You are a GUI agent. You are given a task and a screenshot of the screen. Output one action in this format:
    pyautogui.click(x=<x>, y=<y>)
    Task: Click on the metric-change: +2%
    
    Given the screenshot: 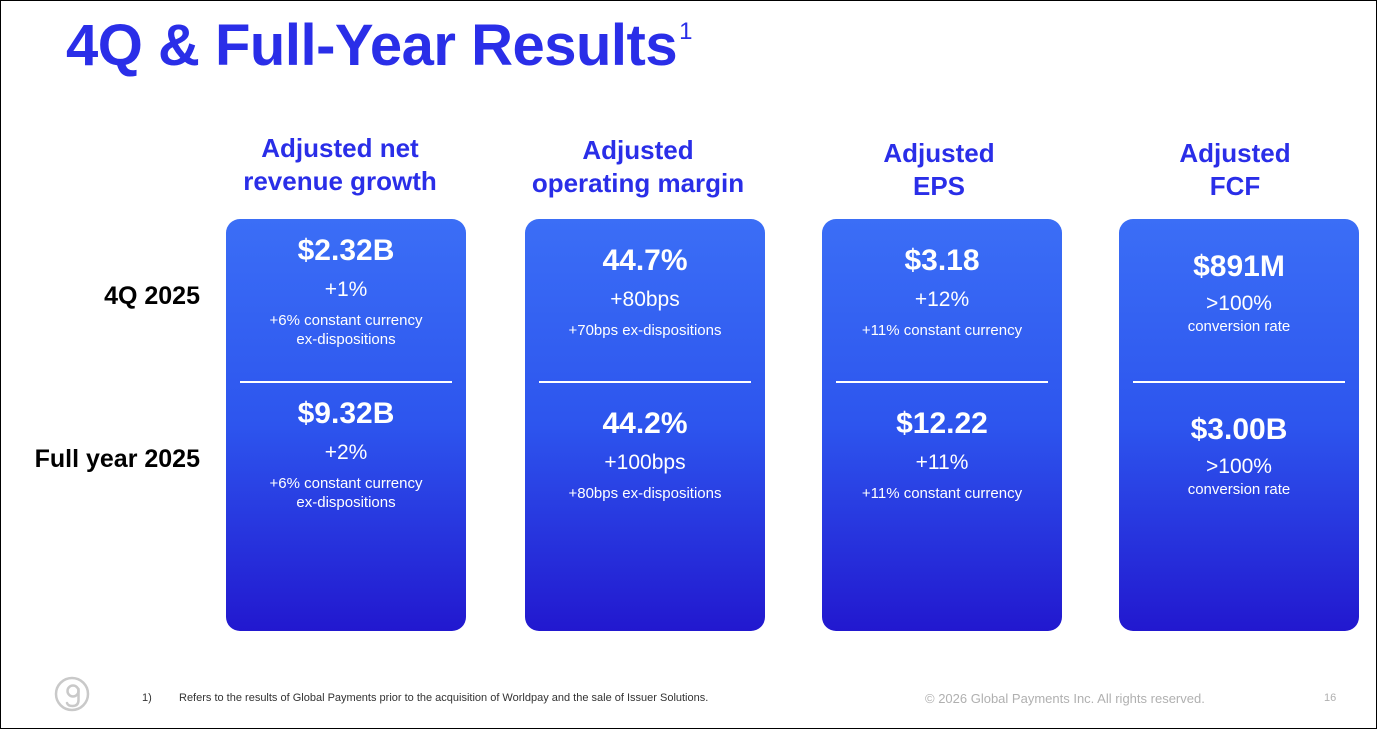 What is the action you would take?
    pyautogui.click(x=346, y=452)
    